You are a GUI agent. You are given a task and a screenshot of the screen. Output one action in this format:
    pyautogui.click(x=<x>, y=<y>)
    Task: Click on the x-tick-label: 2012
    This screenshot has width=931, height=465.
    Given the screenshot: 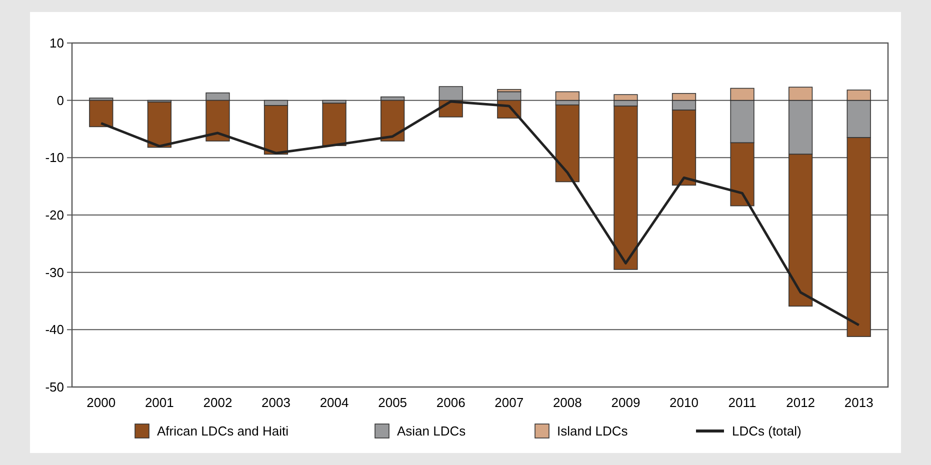 What is the action you would take?
    pyautogui.click(x=801, y=402)
    